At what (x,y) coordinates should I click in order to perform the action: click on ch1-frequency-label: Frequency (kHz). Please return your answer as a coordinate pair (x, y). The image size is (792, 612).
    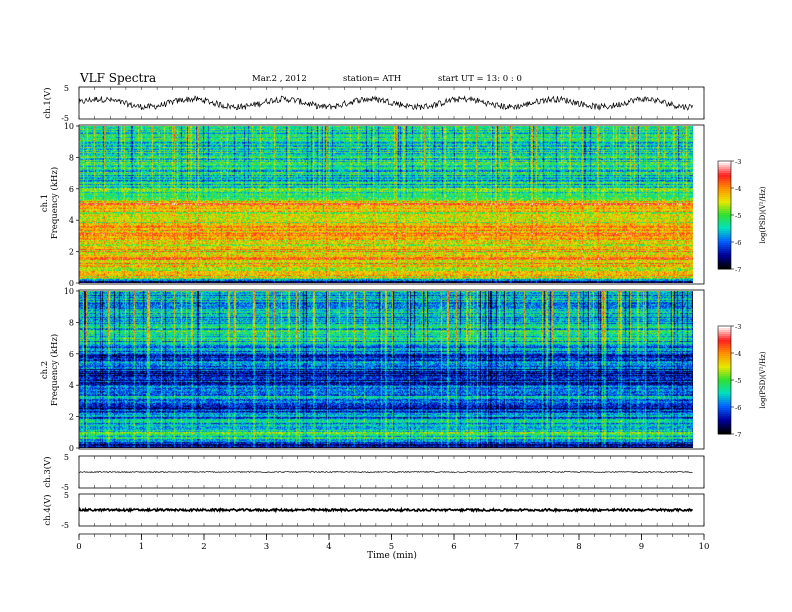
    Looking at the image, I should click on (54, 203).